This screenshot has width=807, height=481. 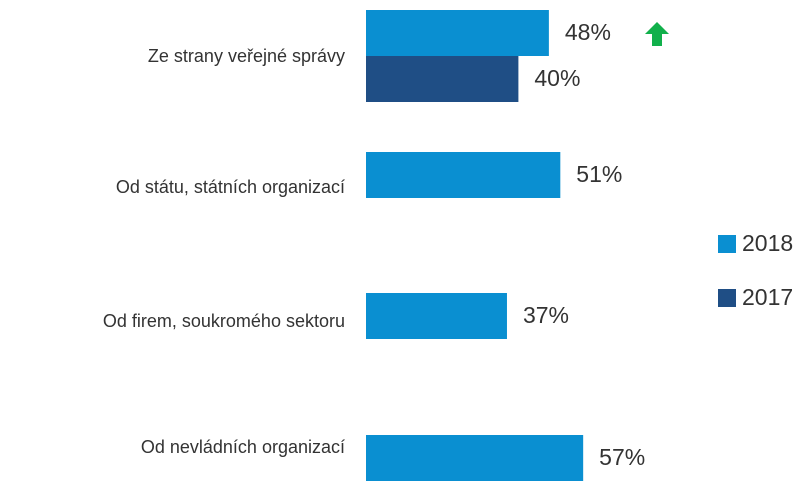 I want to click on category-label: Ze strany veřejné správy, so click(x=246, y=56).